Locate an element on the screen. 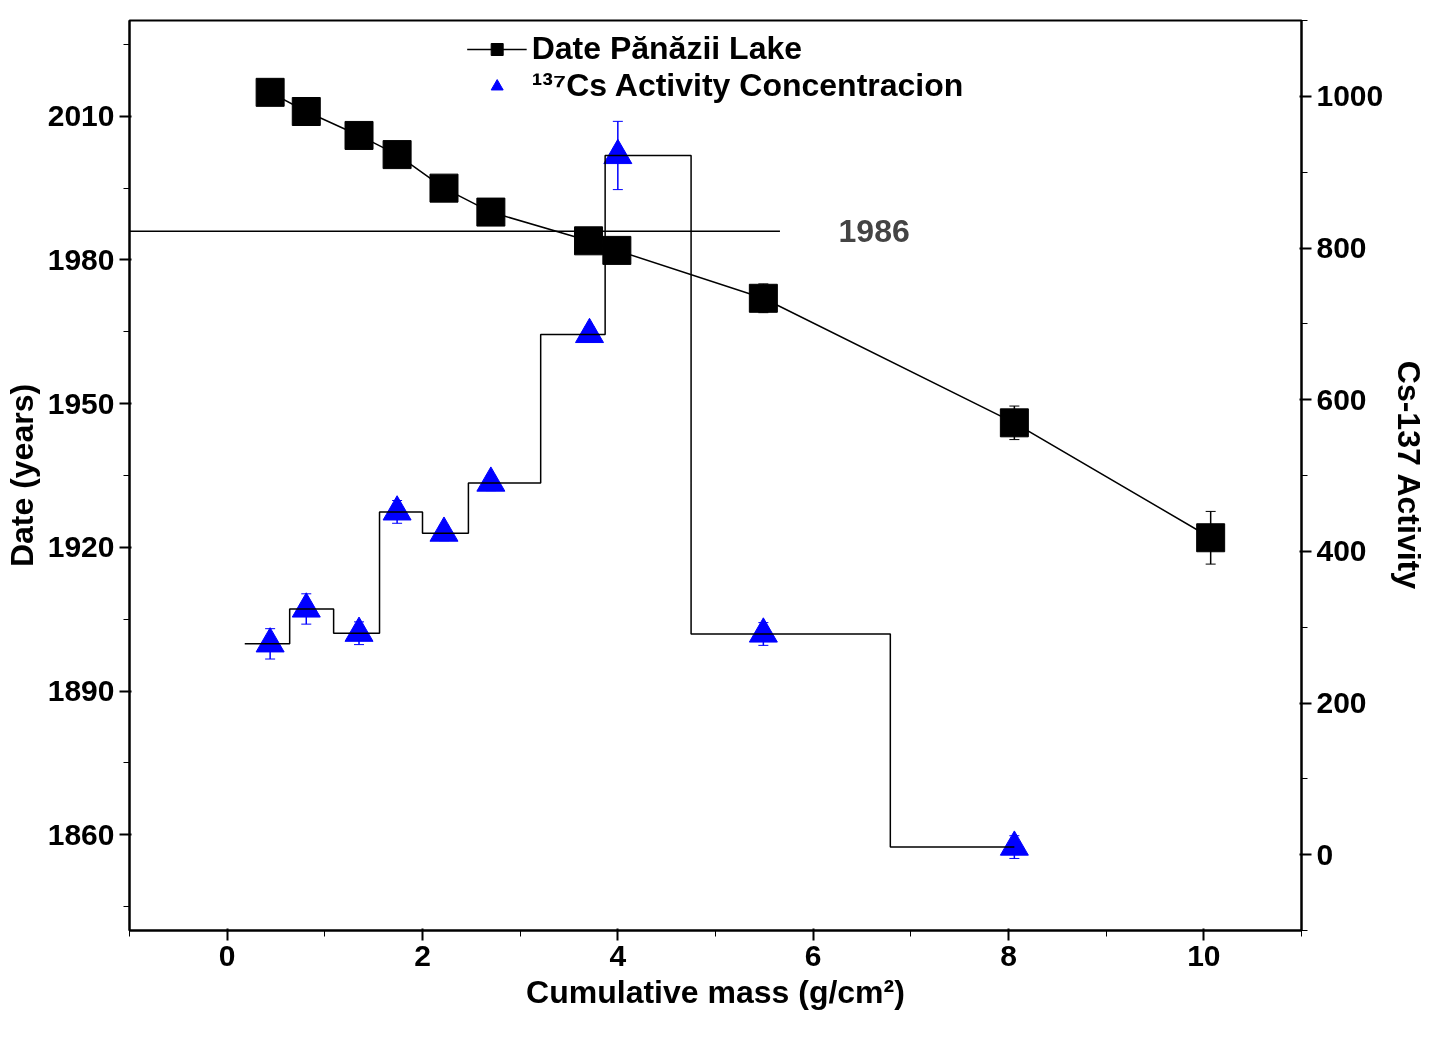 The height and width of the screenshot is (1042, 1446). x-tick-label: 6 is located at coordinates (813, 955).